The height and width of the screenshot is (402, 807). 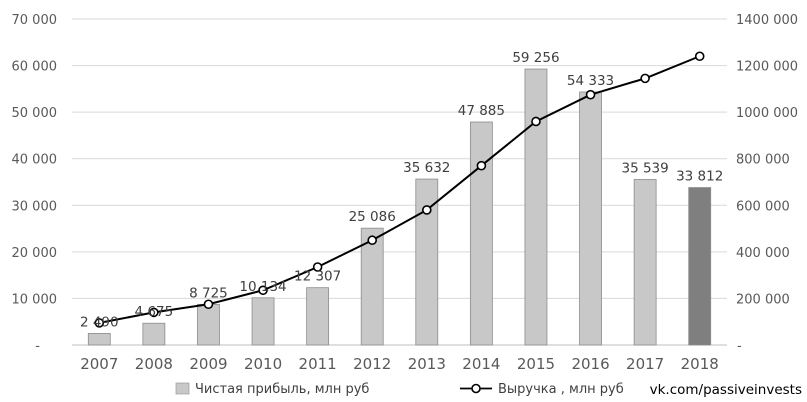 What do you see at coordinates (645, 168) in the screenshot?
I see `data-label-2017: 35 539` at bounding box center [645, 168].